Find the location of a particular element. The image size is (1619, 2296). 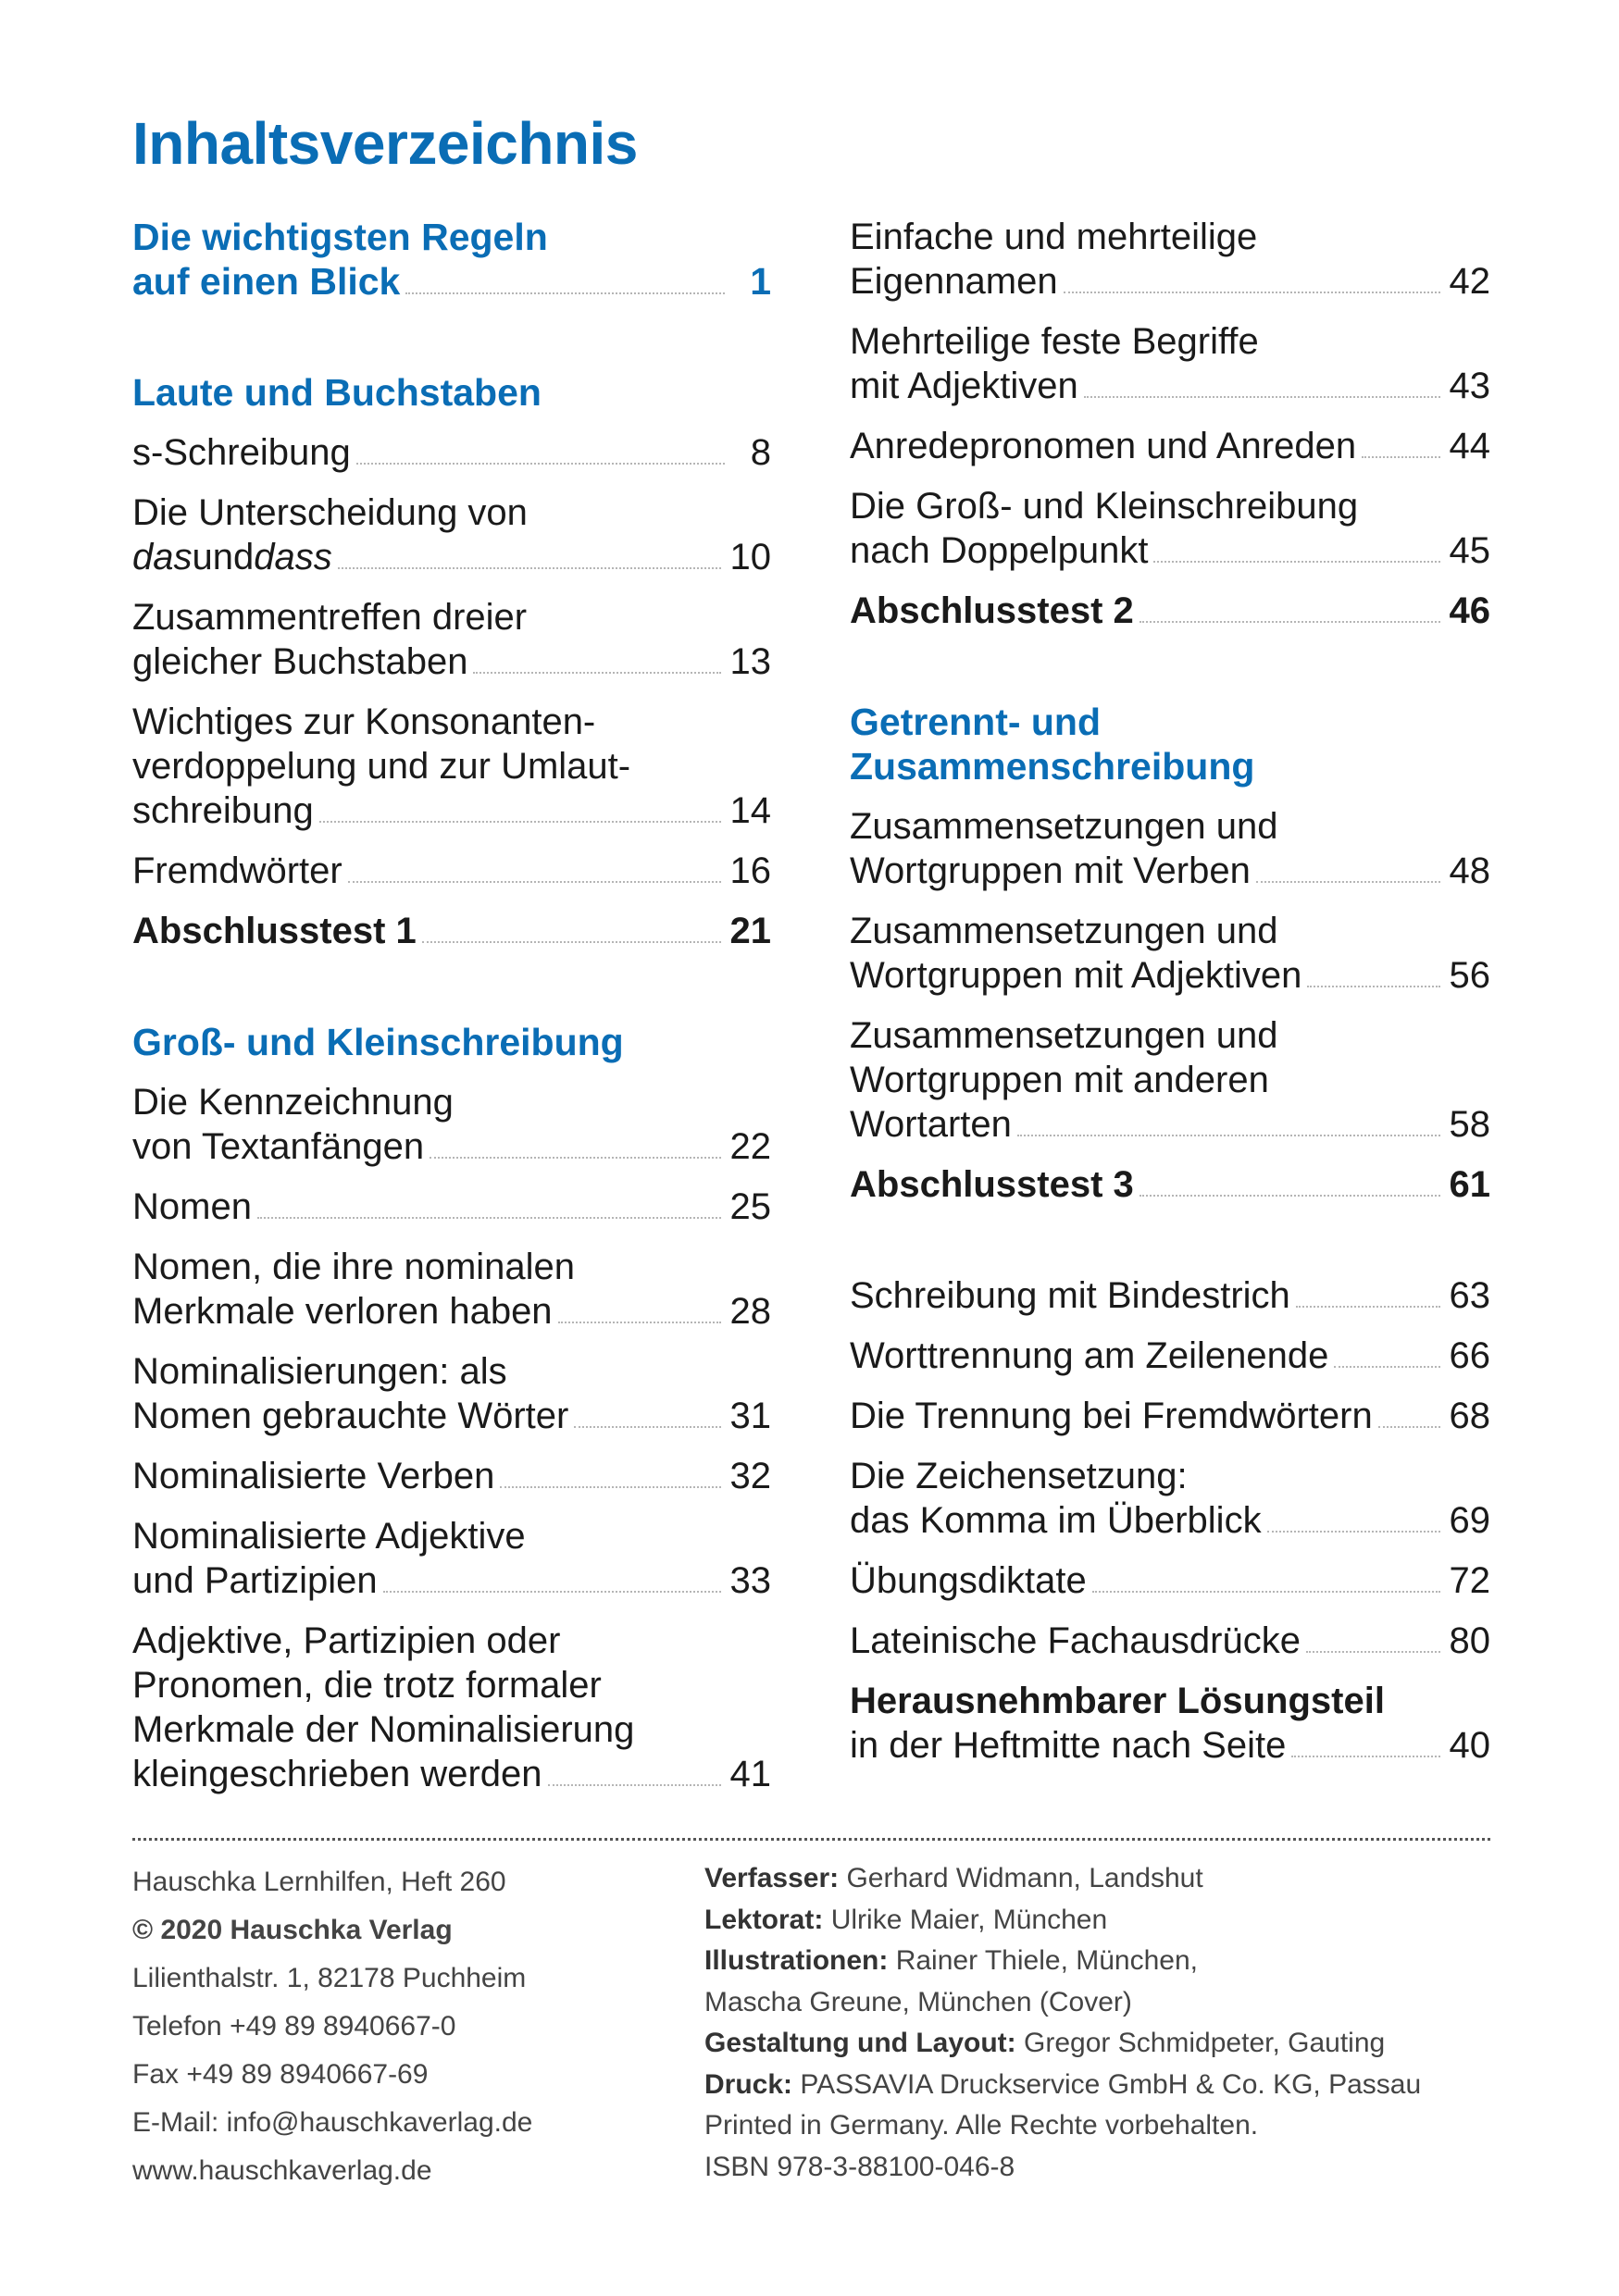

entry-line: Die wichtigsten Regeln is located at coordinates (452, 237).